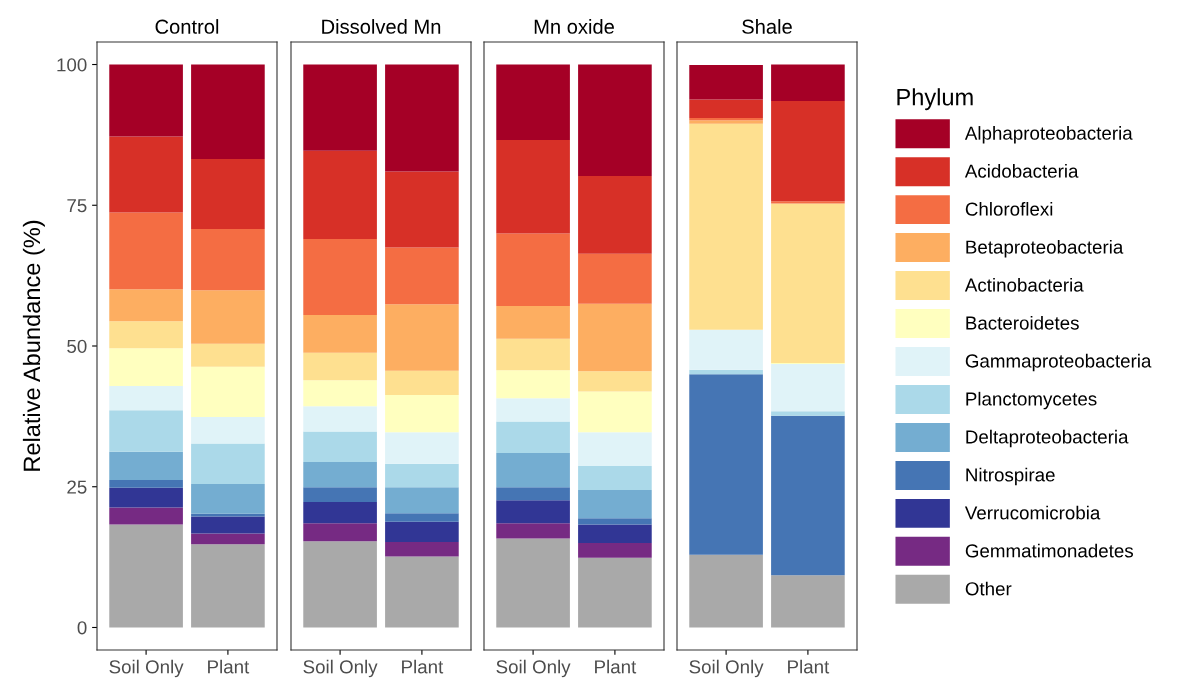  Describe the element at coordinates (77, 487) in the screenshot. I see `y-tick-label: 25` at that location.